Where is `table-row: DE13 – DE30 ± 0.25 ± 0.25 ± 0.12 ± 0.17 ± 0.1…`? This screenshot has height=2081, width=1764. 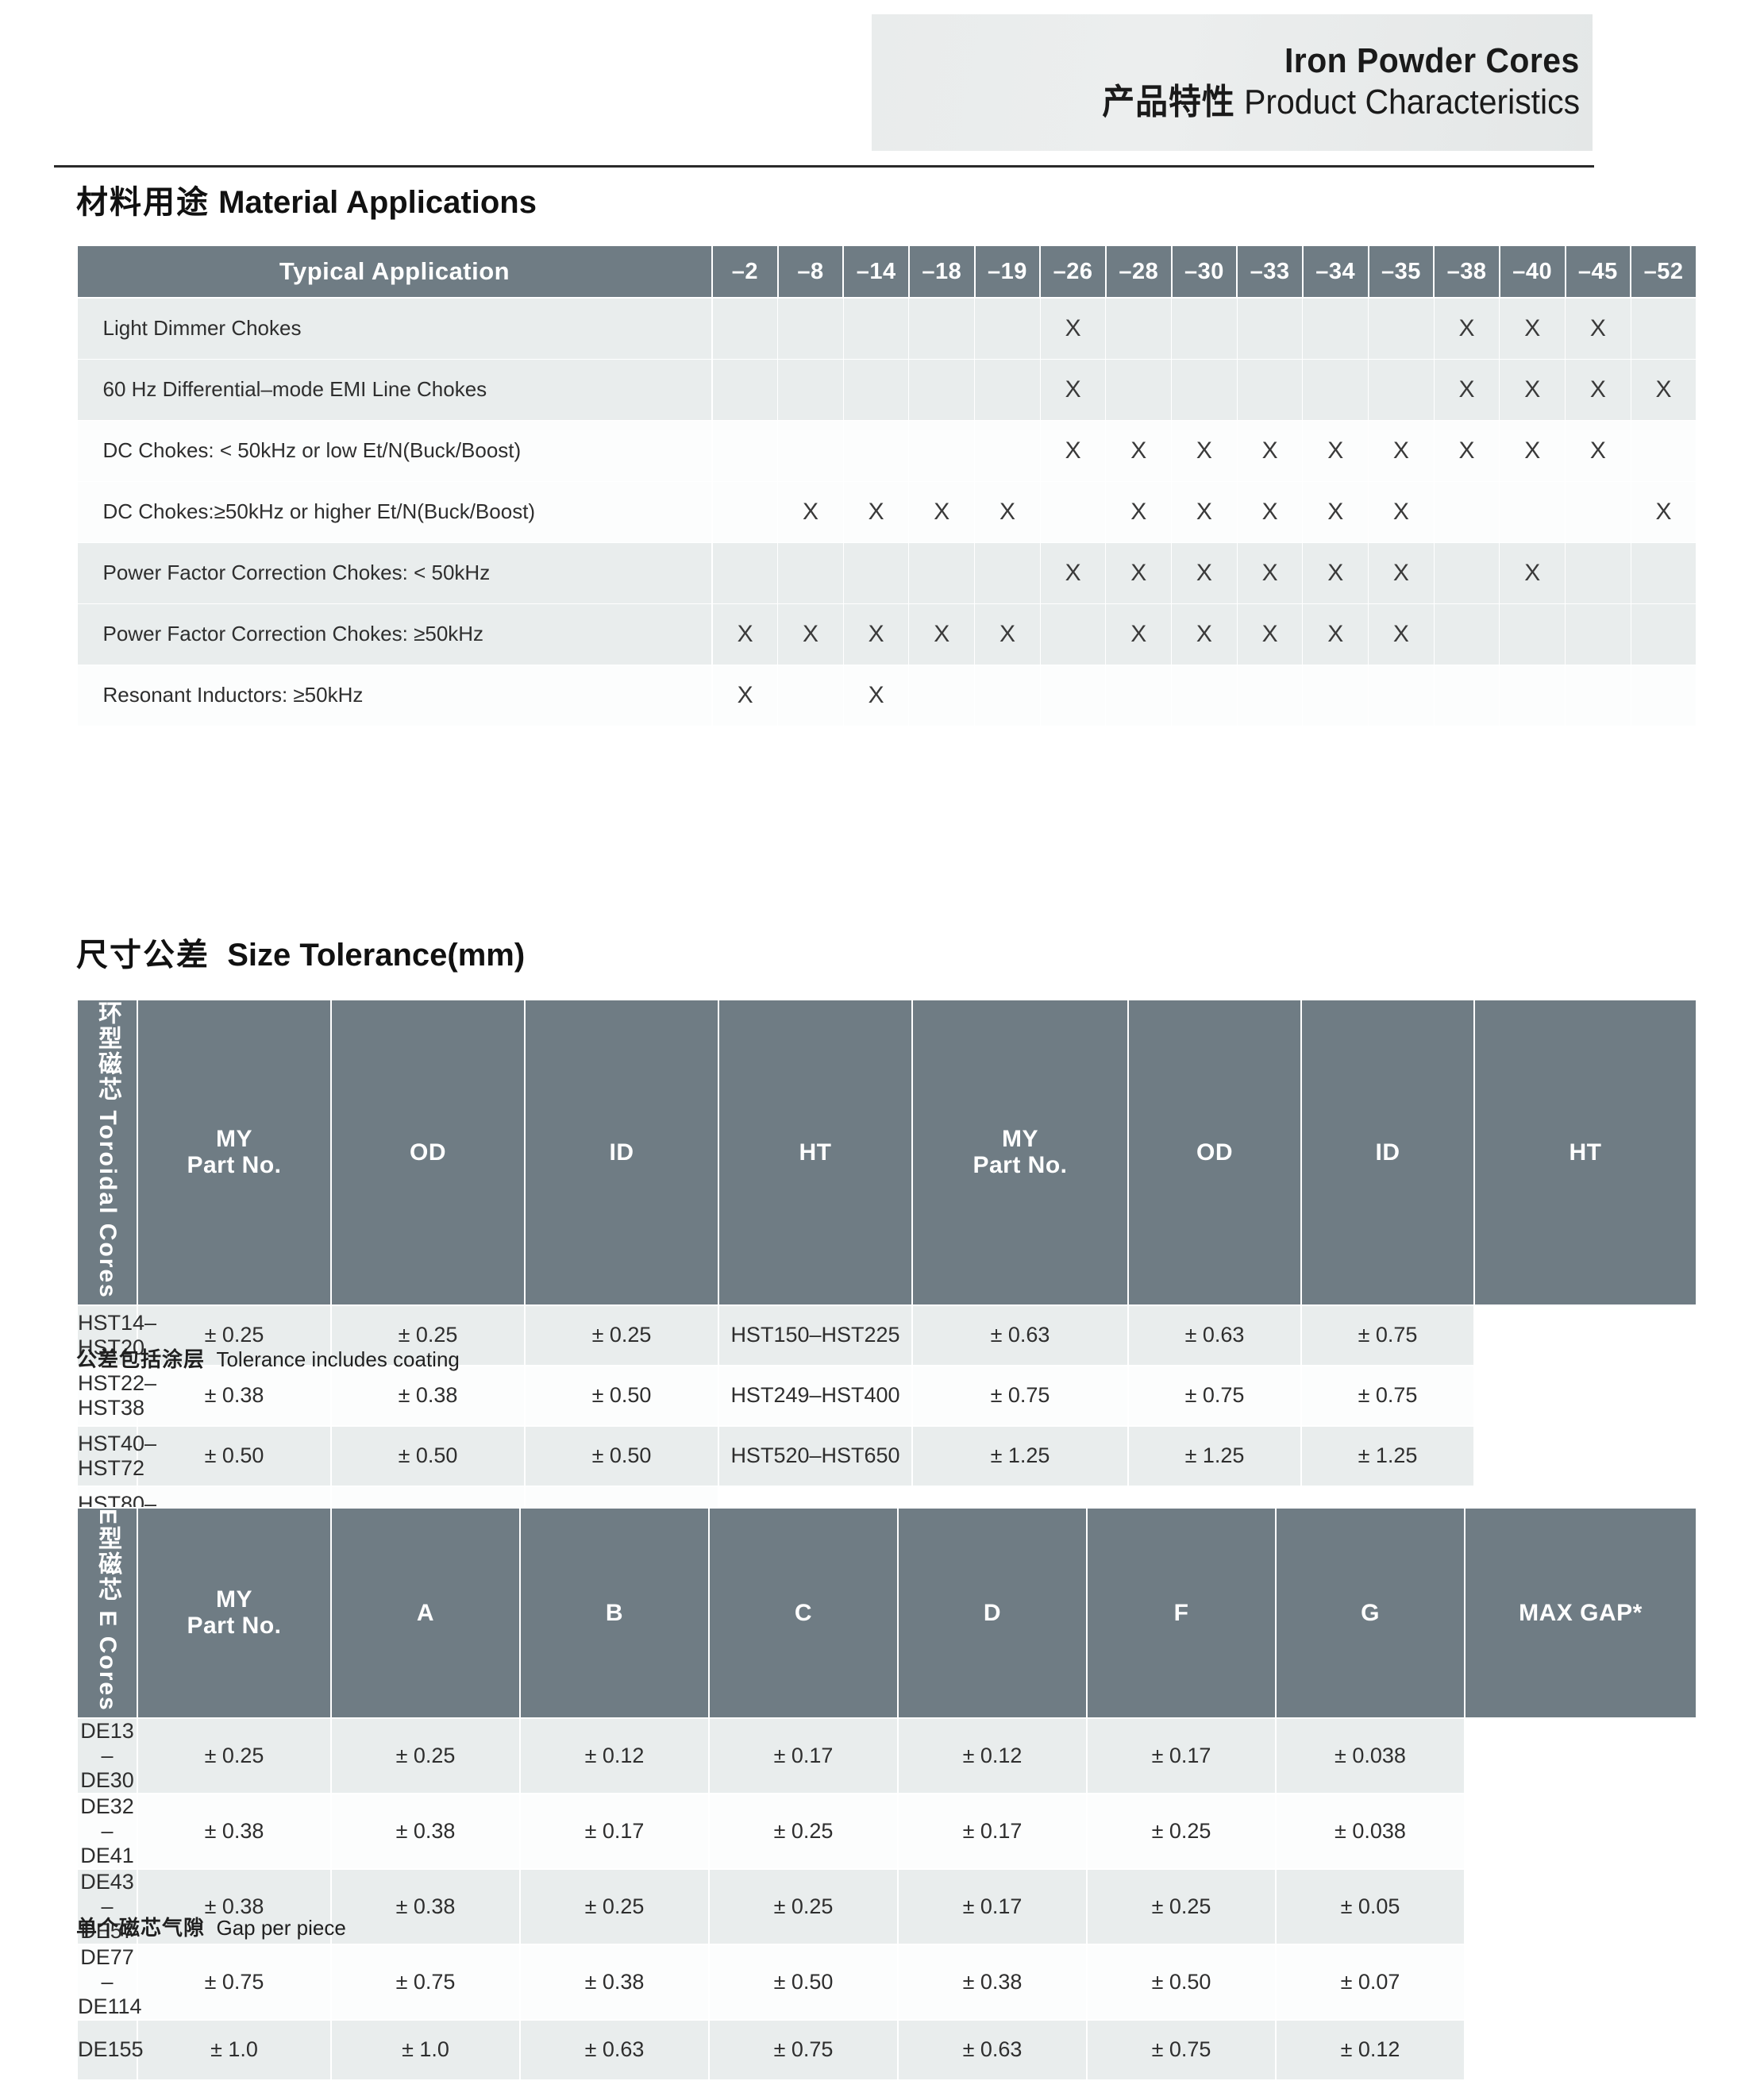 table-row: DE13 – DE30 ± 0.25 ± 0.25 ± 0.12 ± 0.17 ± 0.1… is located at coordinates (886, 1756).